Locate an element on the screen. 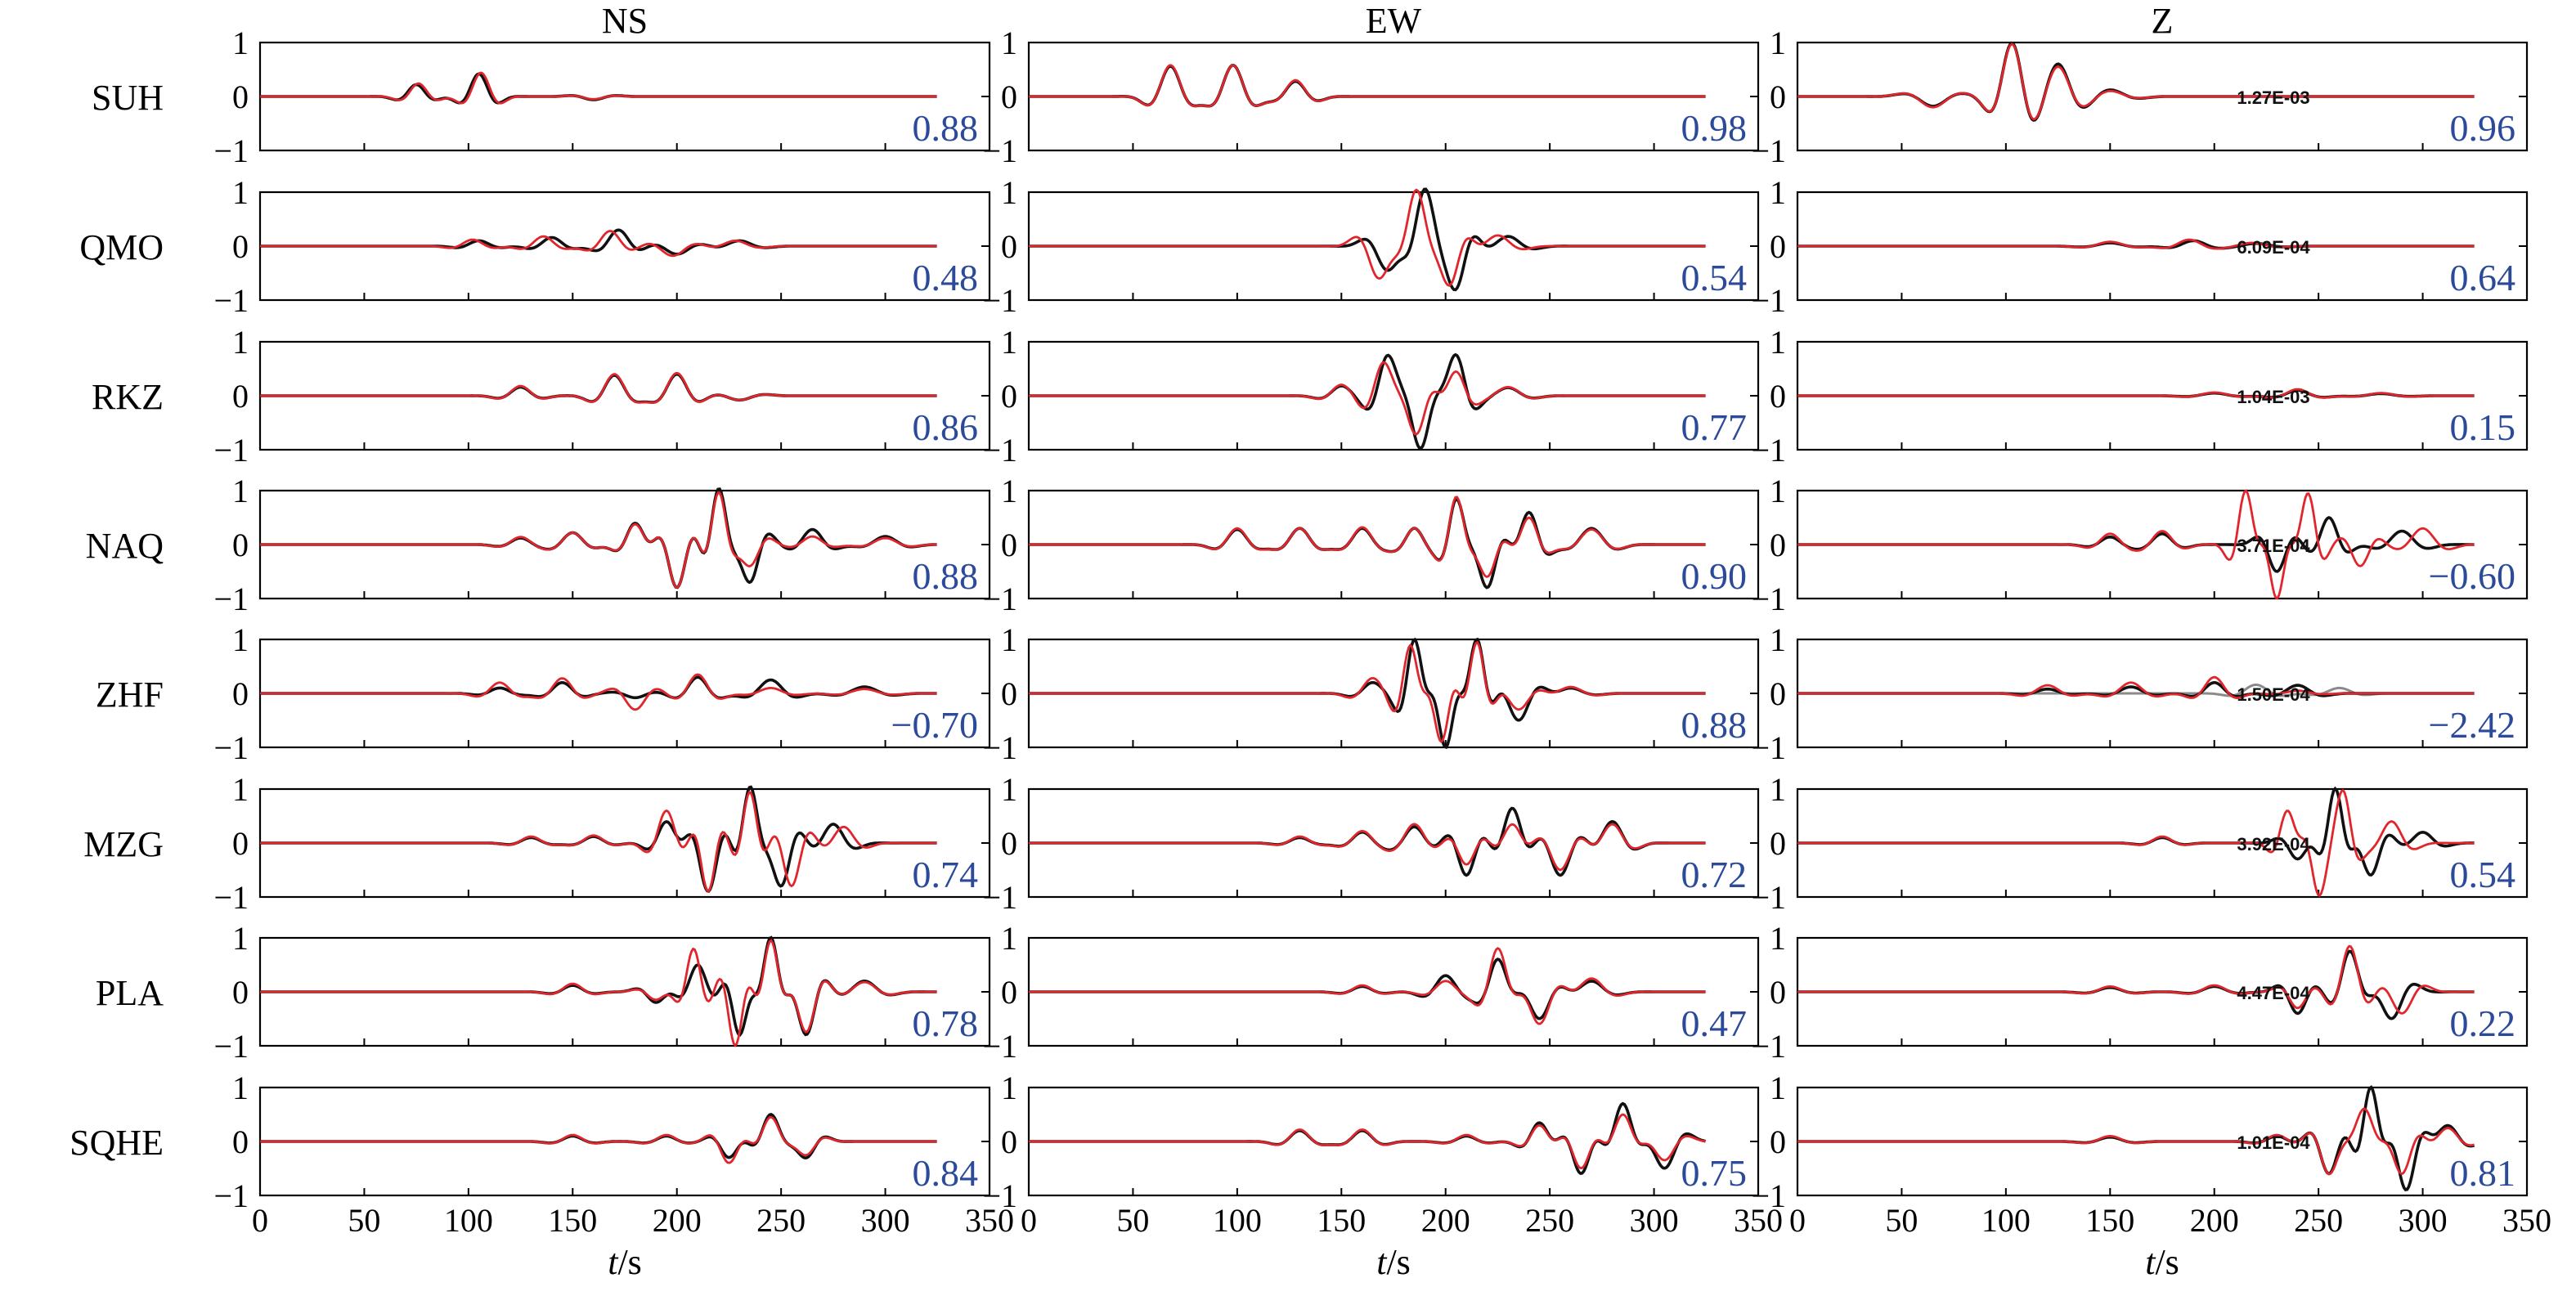  correlation-coefficient: 0.64 is located at coordinates (2483, 277).